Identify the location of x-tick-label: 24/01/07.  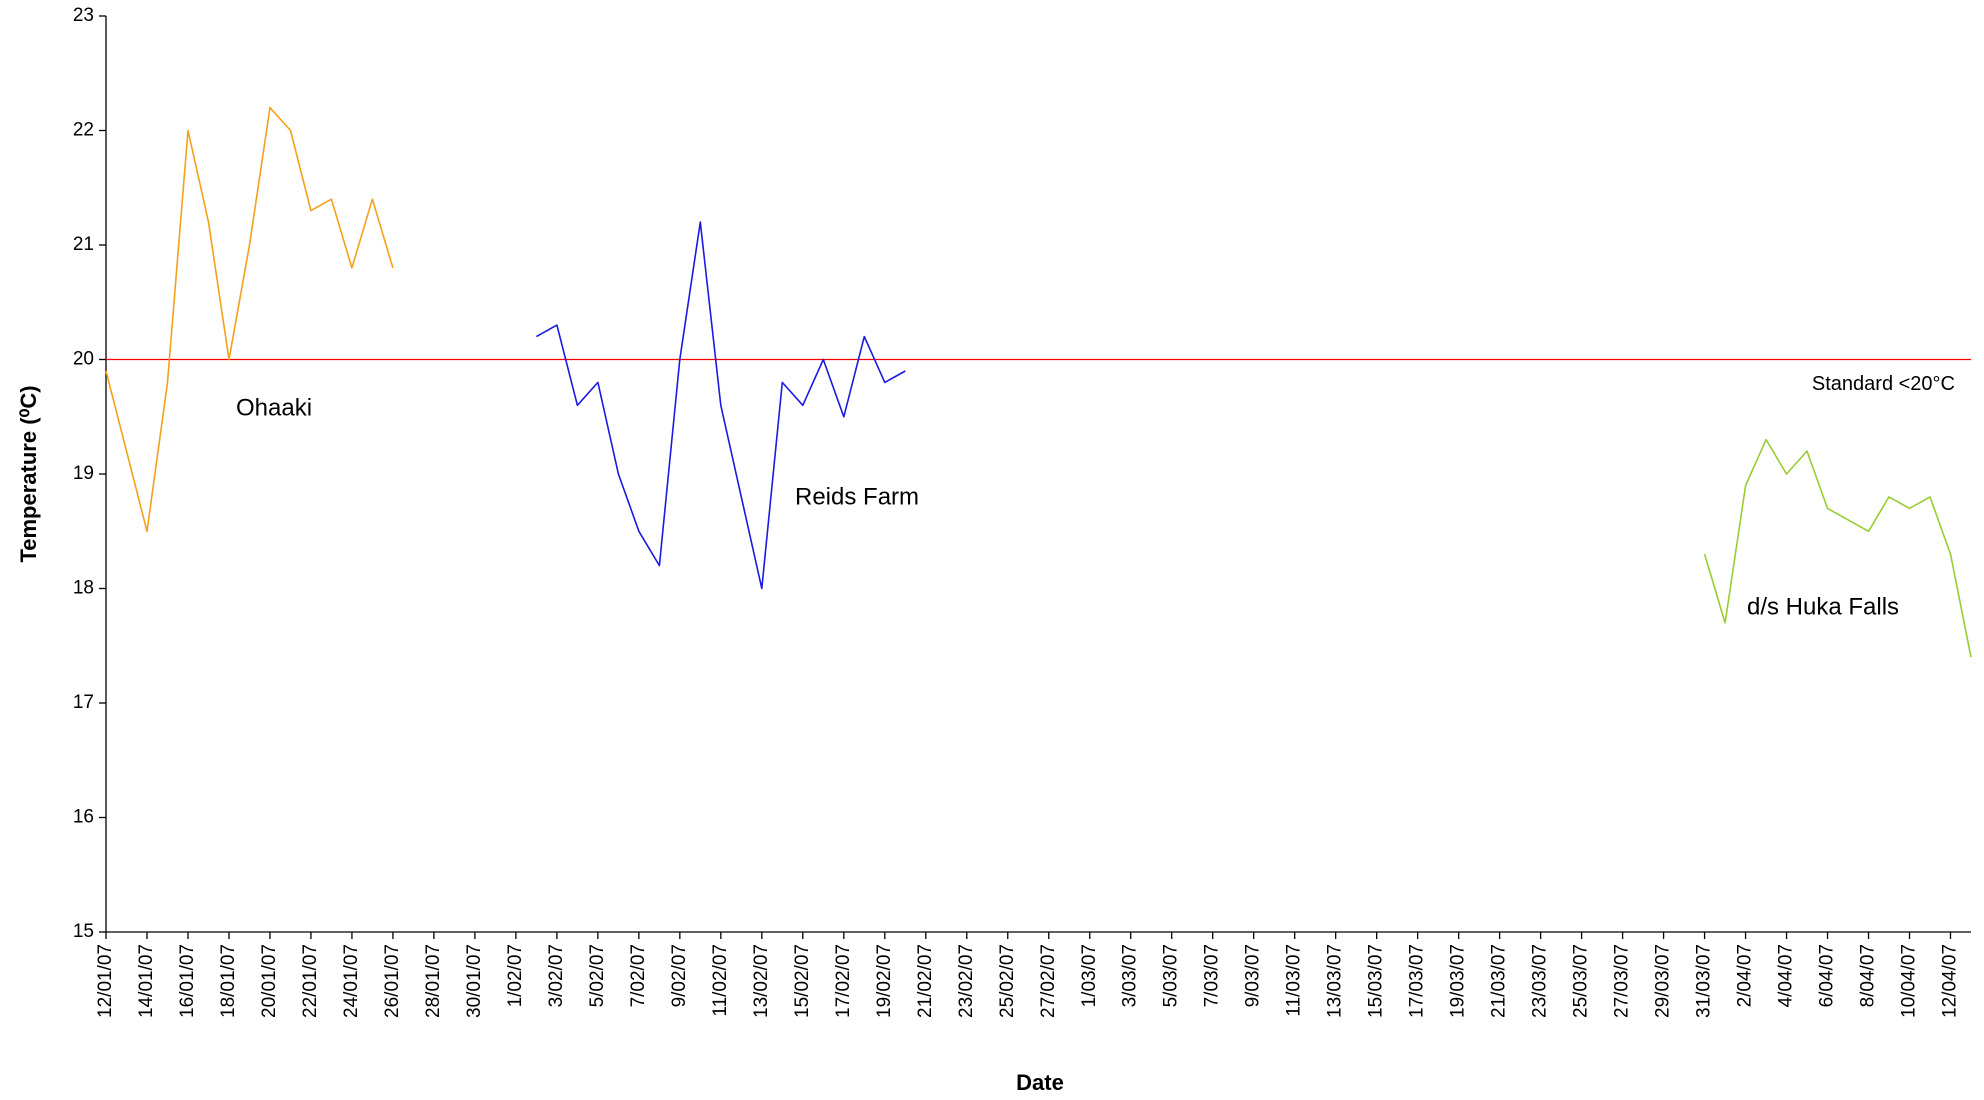
(351, 981).